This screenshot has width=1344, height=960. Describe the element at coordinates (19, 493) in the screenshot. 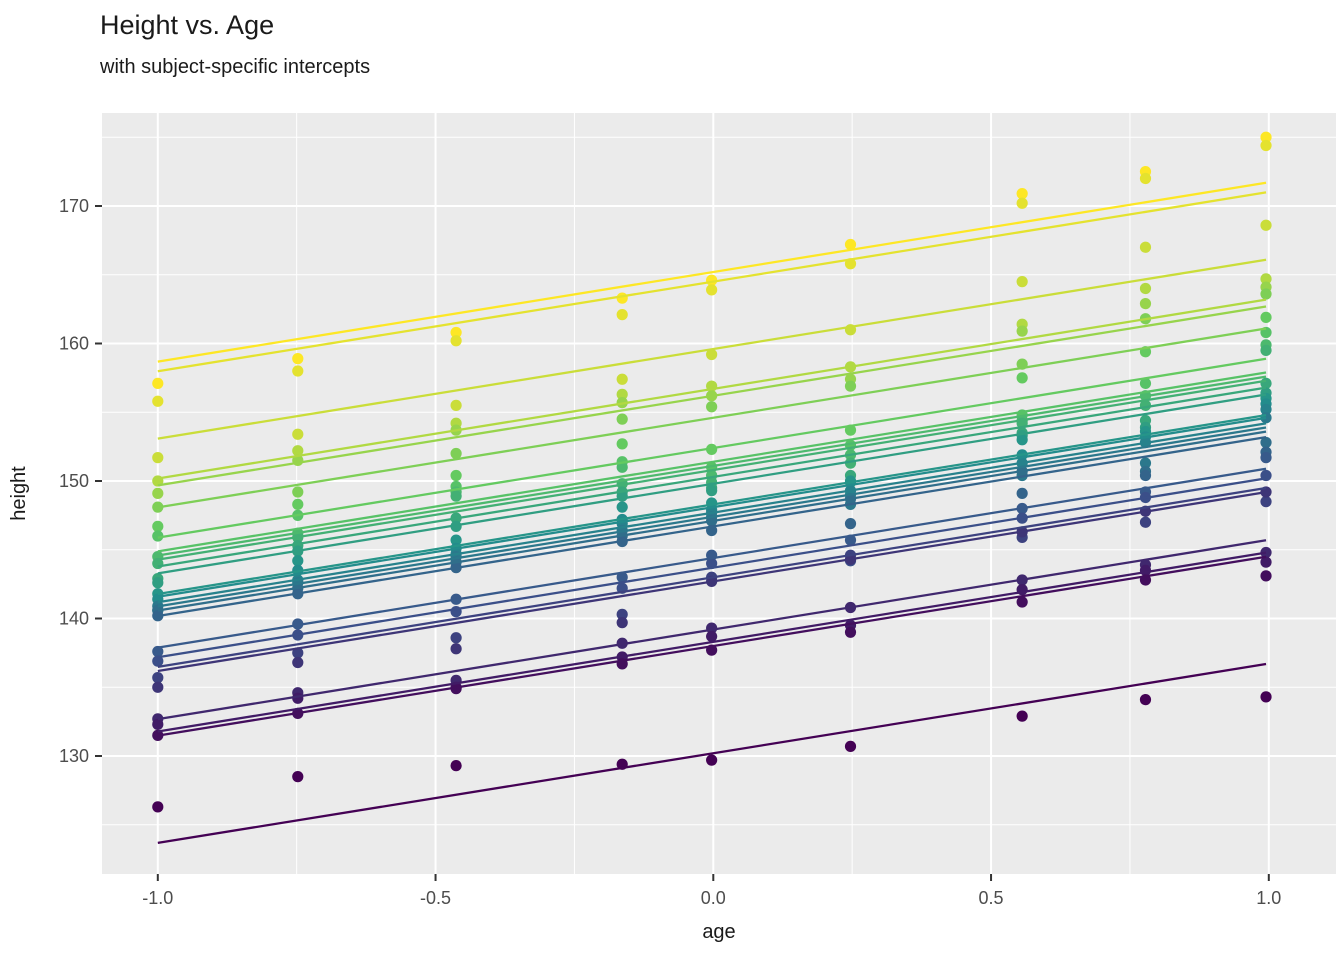

I see `y-axis-title: height` at that location.